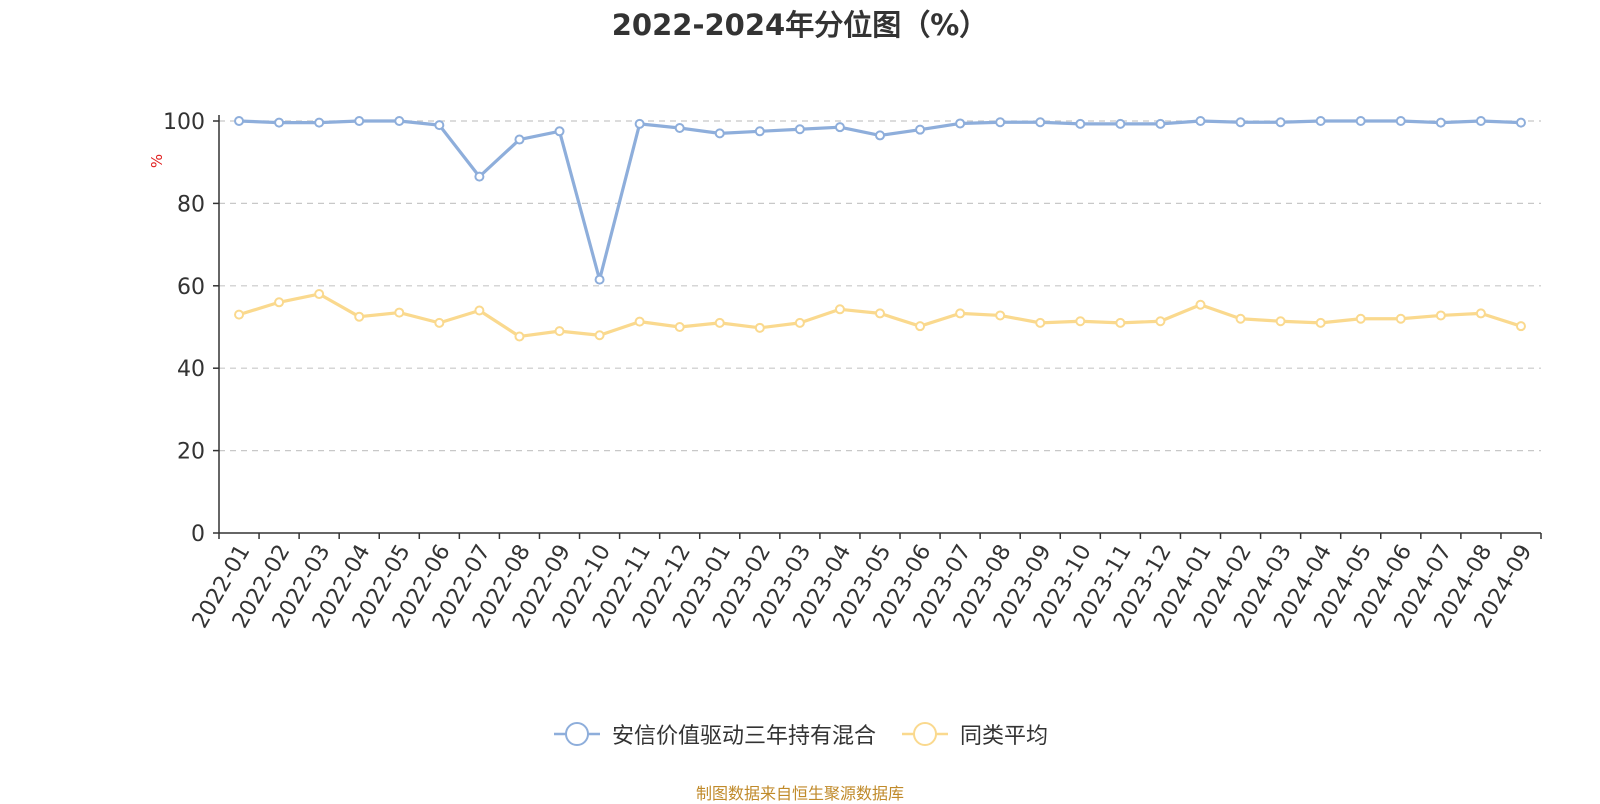  I want to click on chart-title: 2022-2024年分位图（%）, so click(800, 25).